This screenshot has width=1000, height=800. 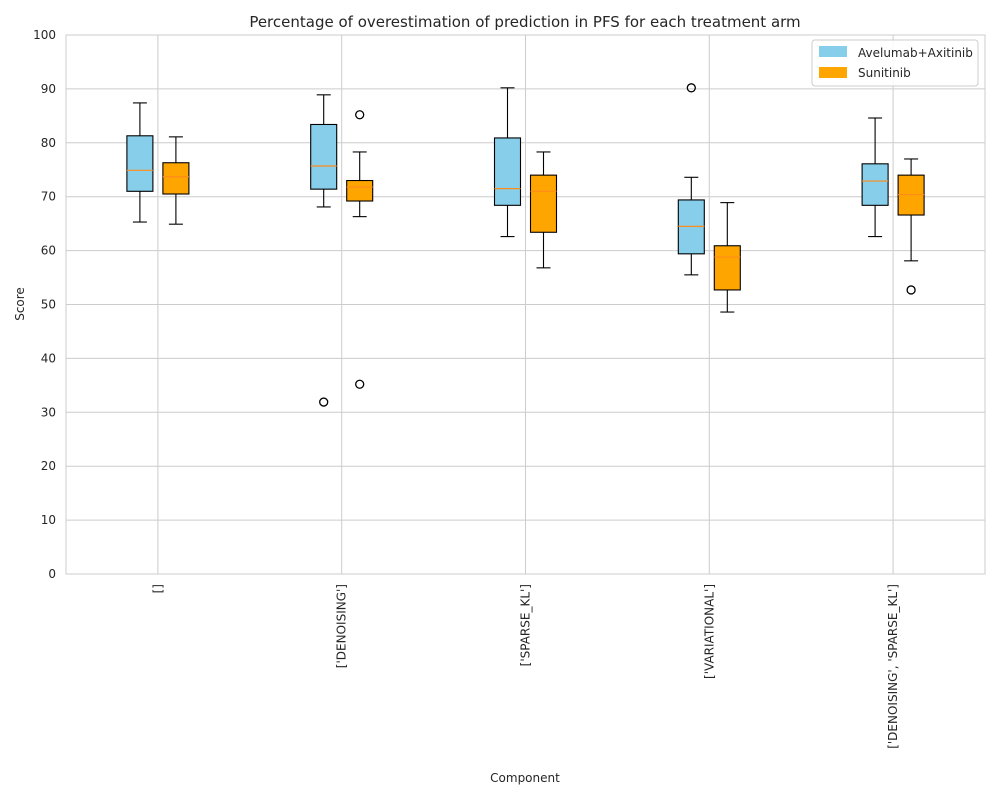 What do you see at coordinates (52, 574) in the screenshot?
I see `y-tick-label: 0` at bounding box center [52, 574].